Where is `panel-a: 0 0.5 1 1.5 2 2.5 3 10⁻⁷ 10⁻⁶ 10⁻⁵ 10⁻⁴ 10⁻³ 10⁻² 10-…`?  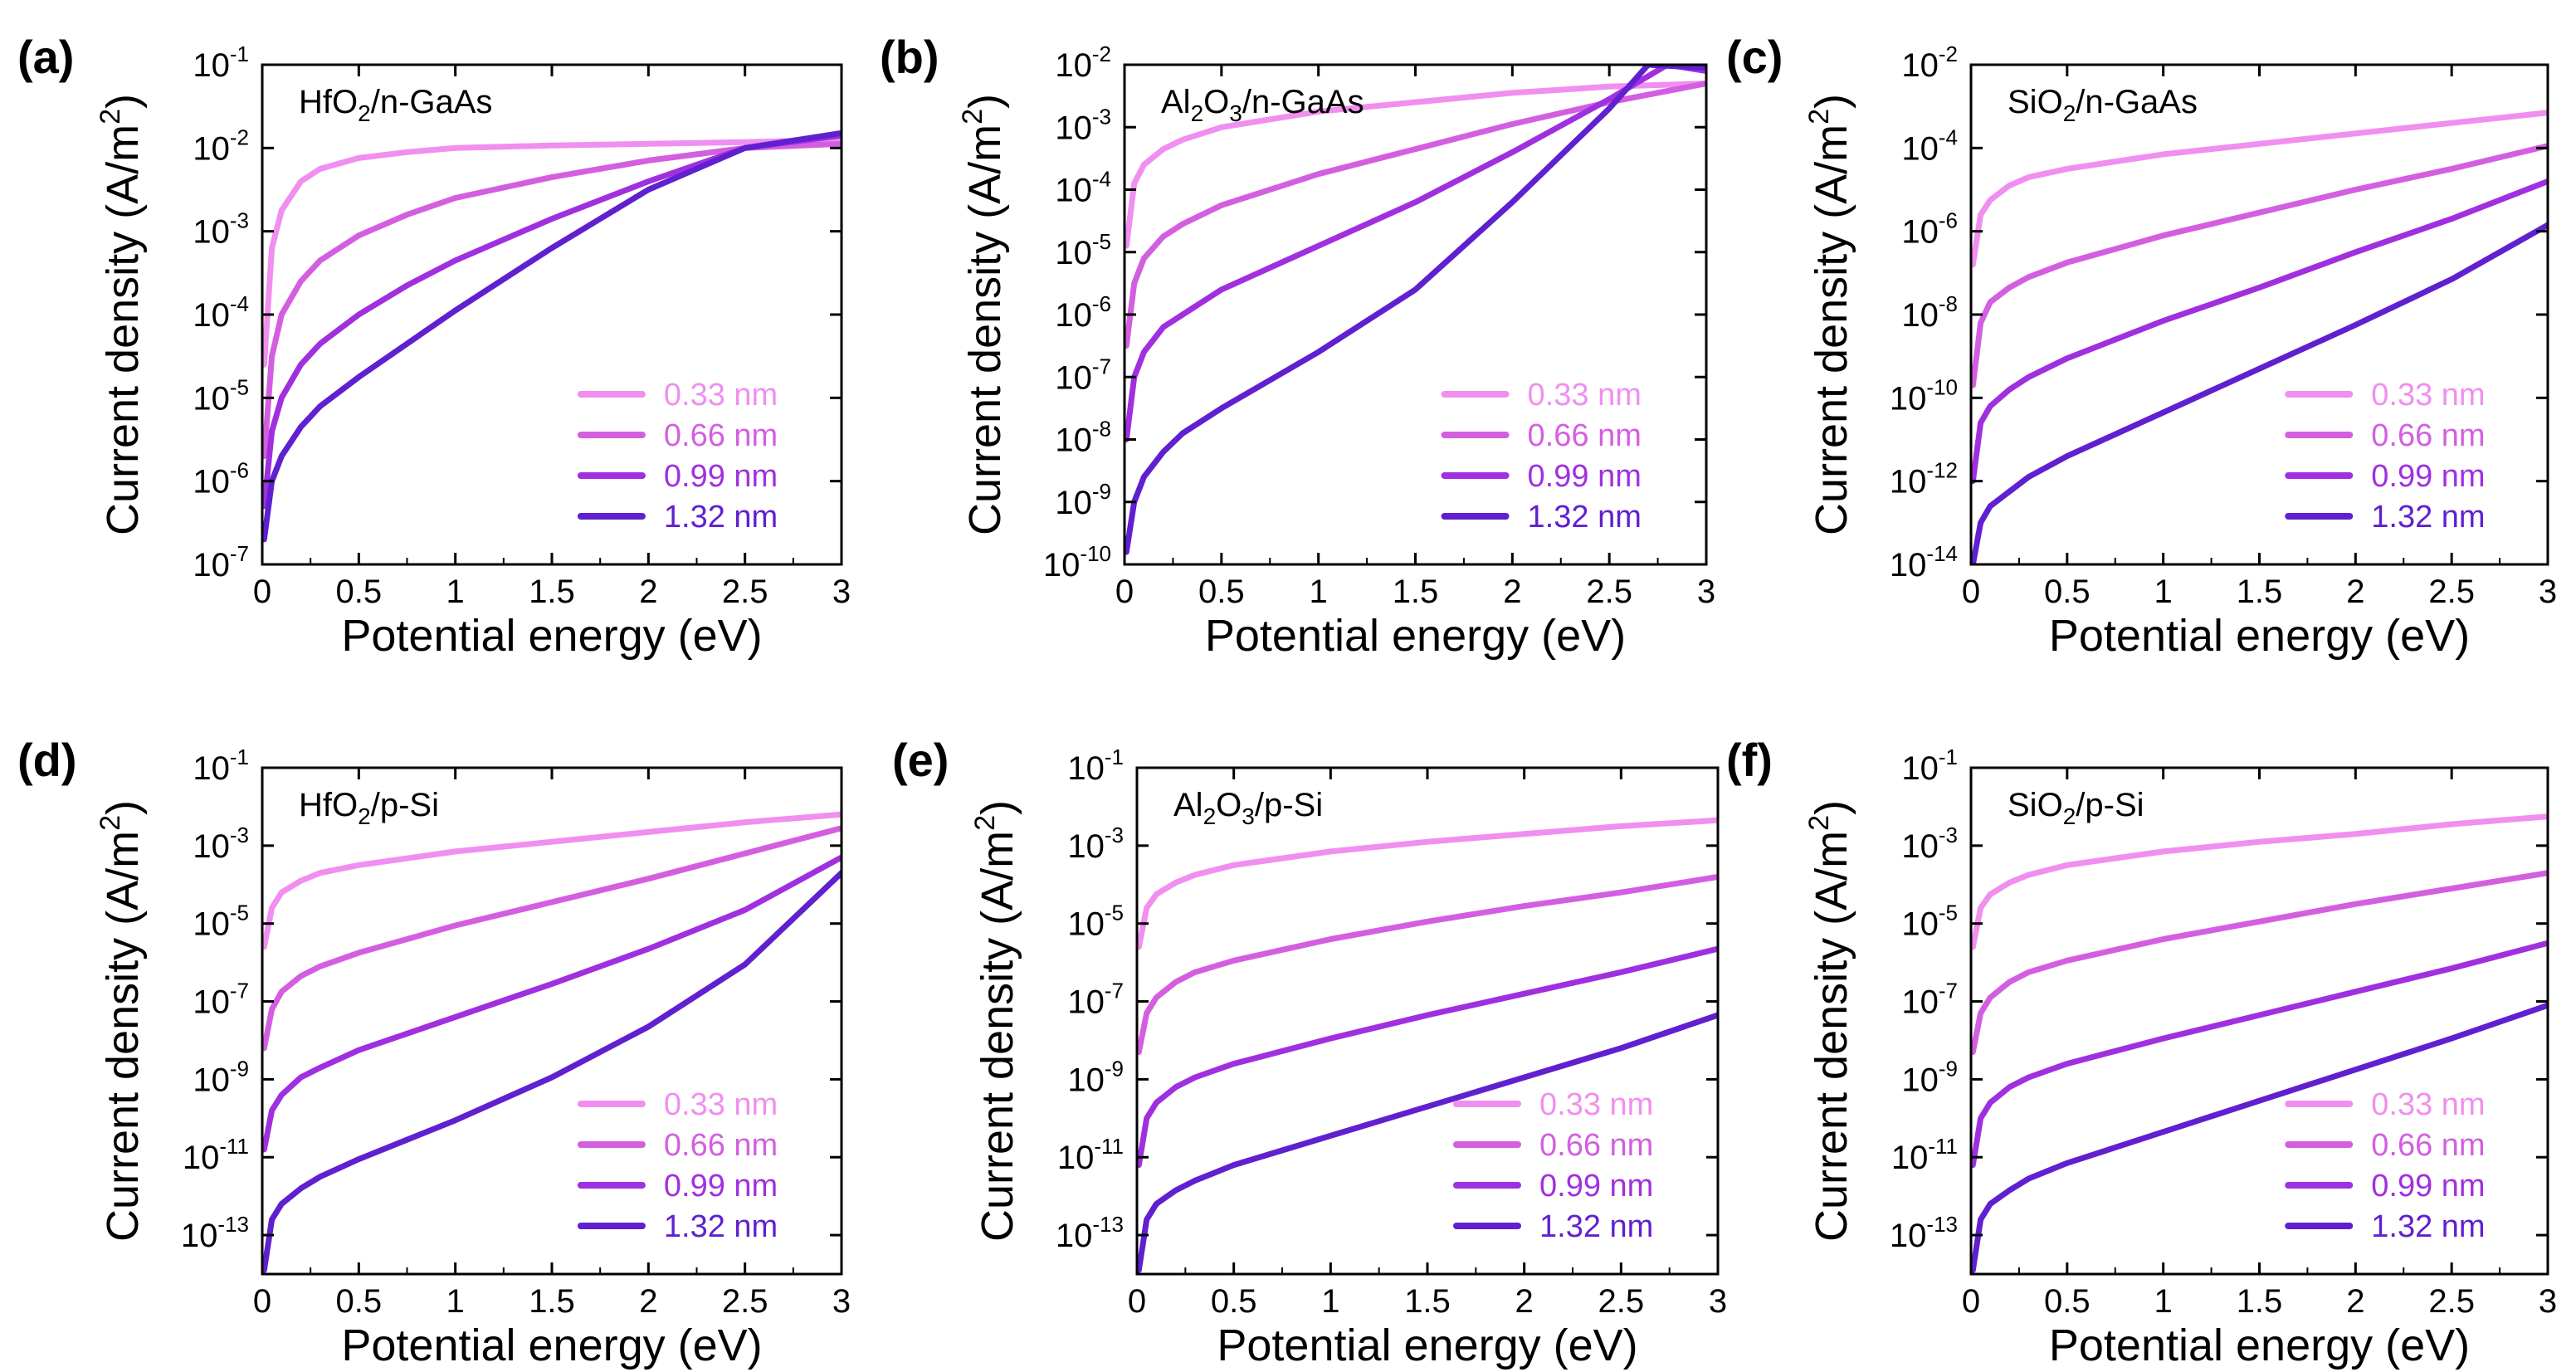
panel-a: 0 0.5 1 1.5 2 2.5 3 10⁻⁷ 10⁻⁶ 10⁻⁵ 10⁻⁴ 10⁻³ 10⁻² 10-… is located at coordinates (434, 346).